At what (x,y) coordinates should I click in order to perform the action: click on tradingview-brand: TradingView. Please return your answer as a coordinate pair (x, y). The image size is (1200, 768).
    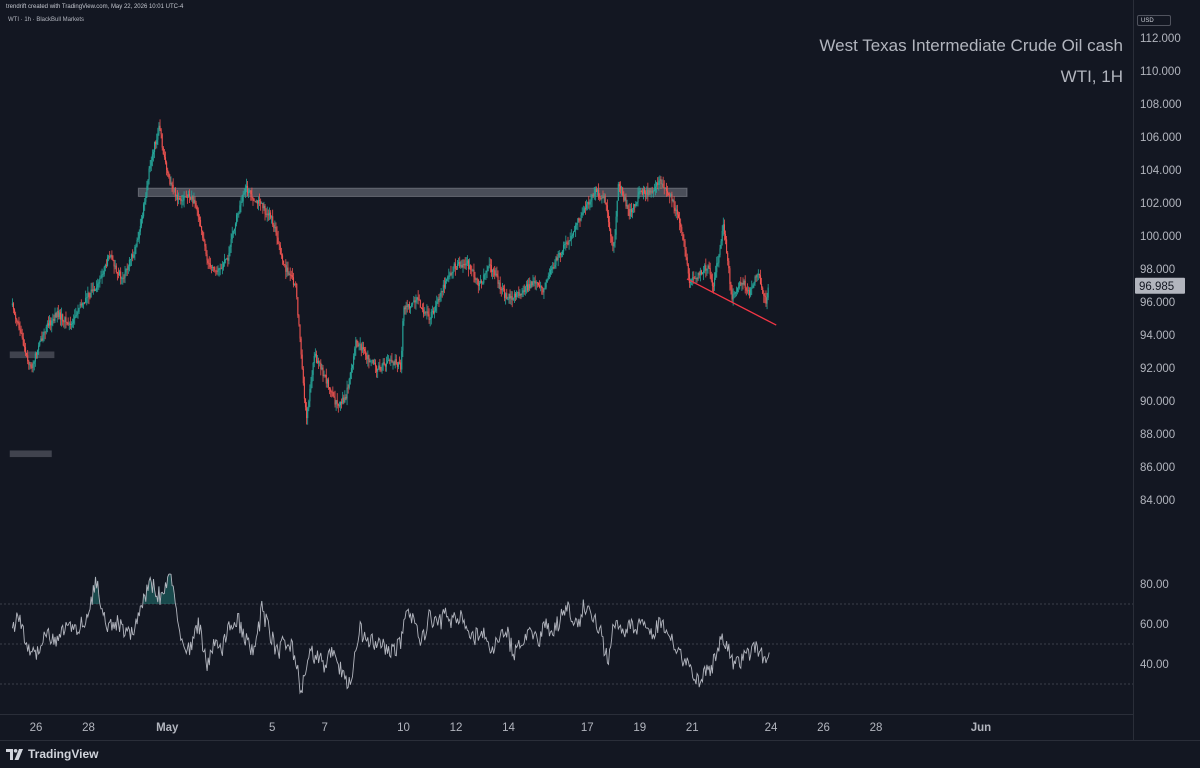
    Looking at the image, I should click on (52, 754).